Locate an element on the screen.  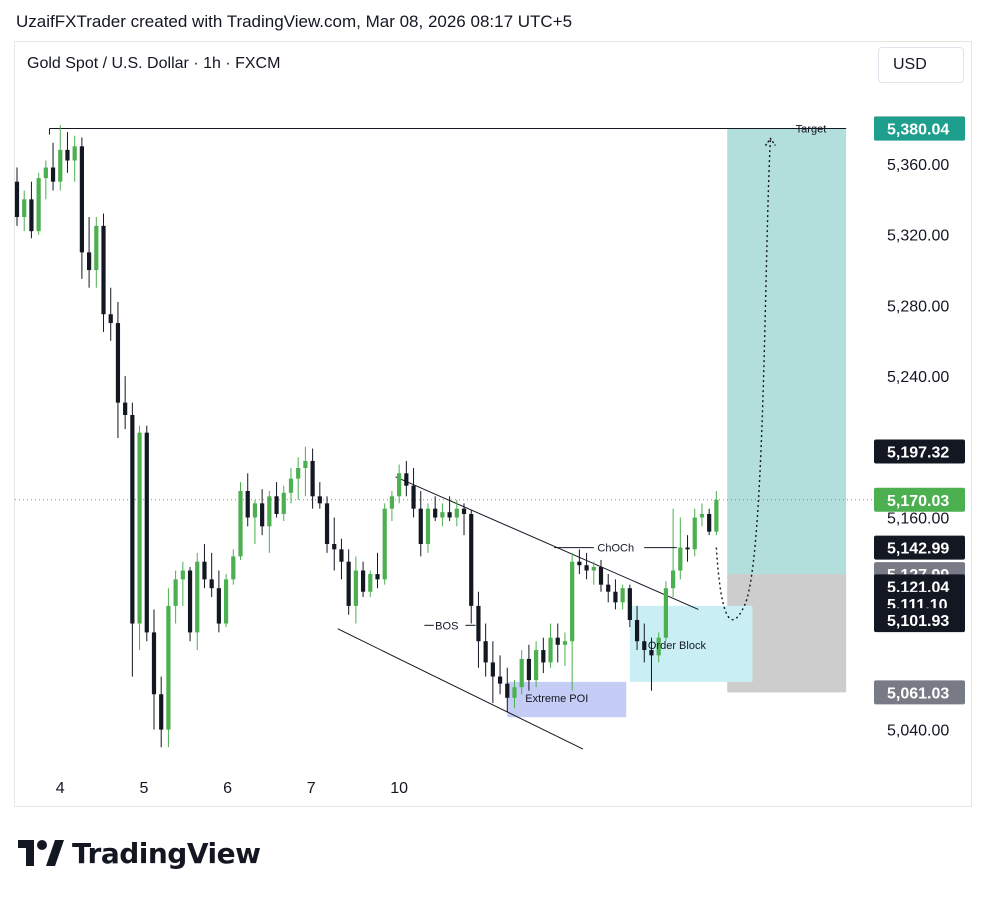
channel-lower is located at coordinates (460, 689).